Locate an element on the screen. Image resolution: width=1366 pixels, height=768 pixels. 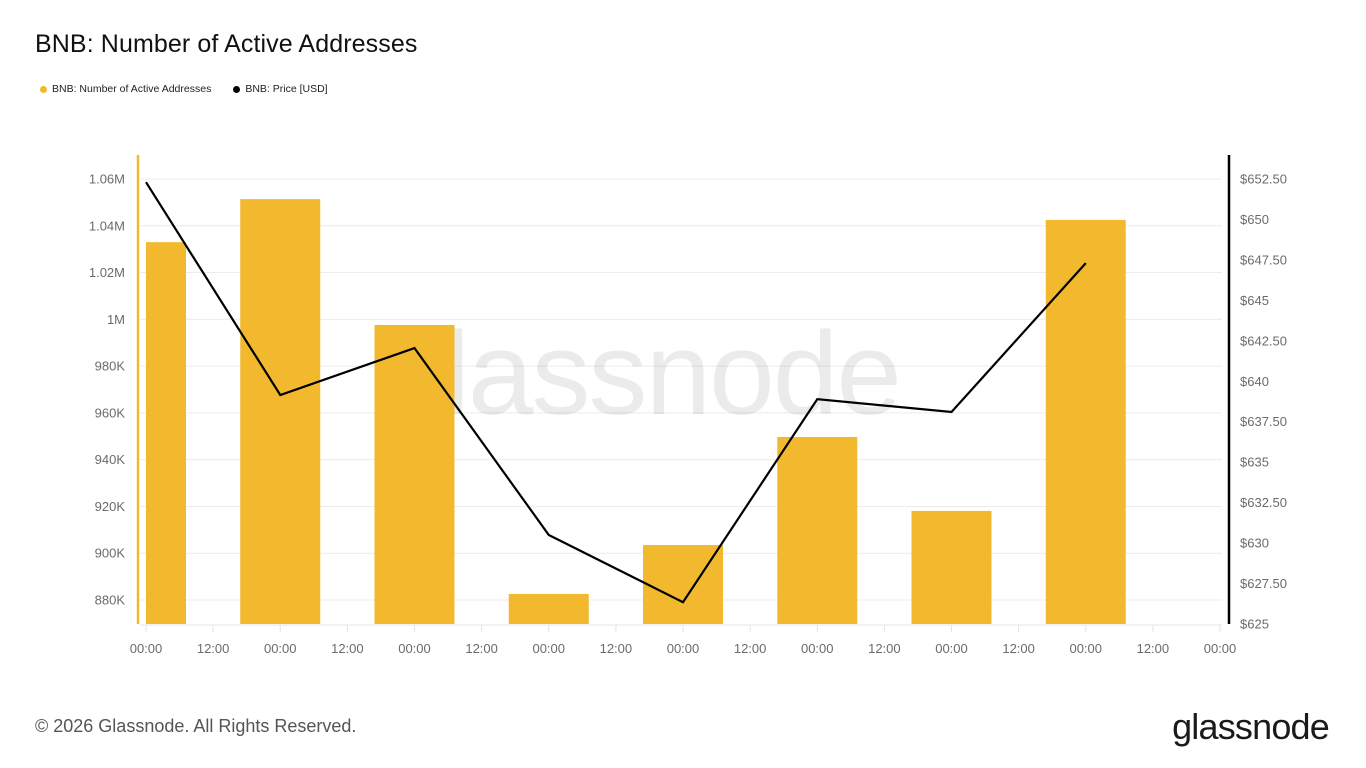
watermark: glassnode is located at coordinates (640, 374).